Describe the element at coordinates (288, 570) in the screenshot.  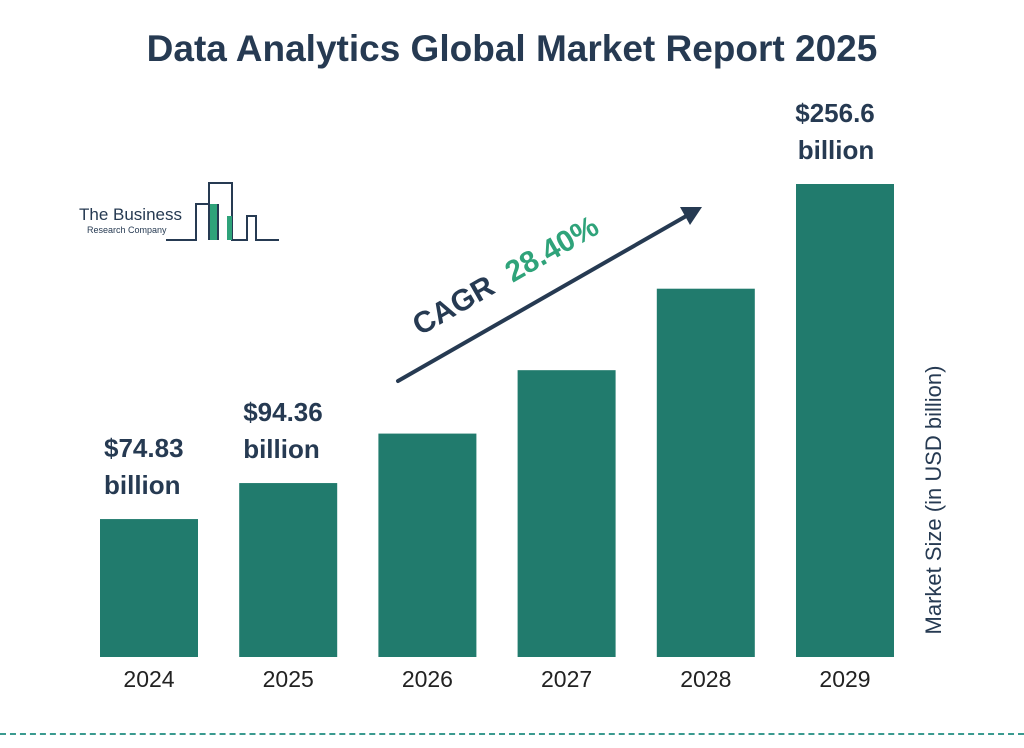
I see `bar-2025` at that location.